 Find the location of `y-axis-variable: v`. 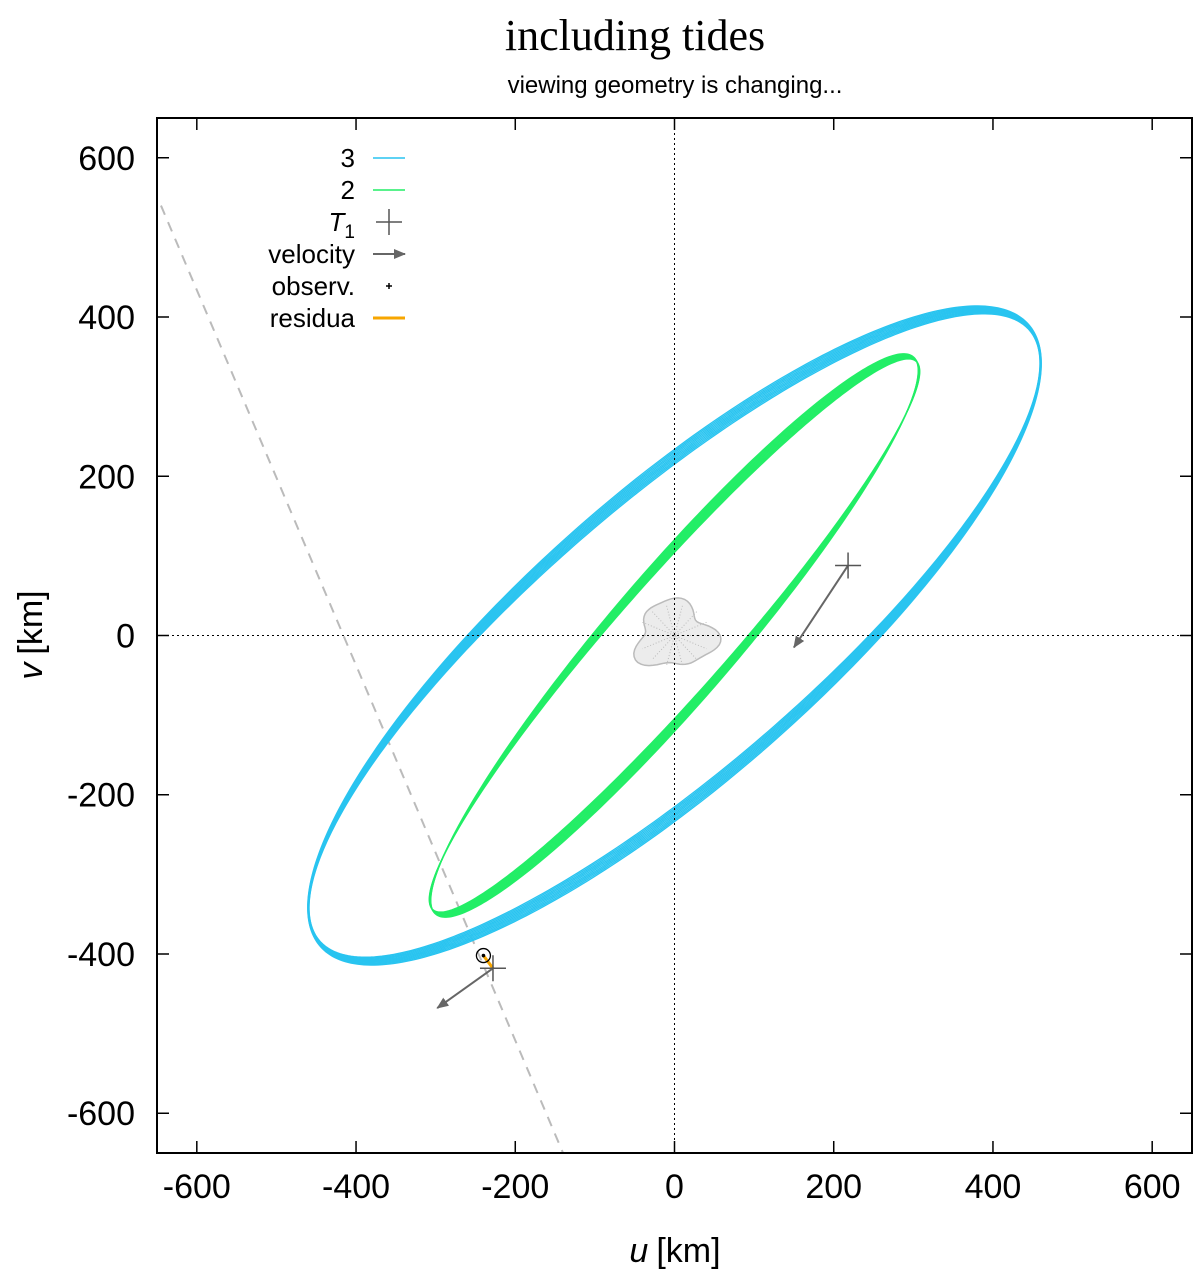

y-axis-variable: v is located at coordinates (31, 670).